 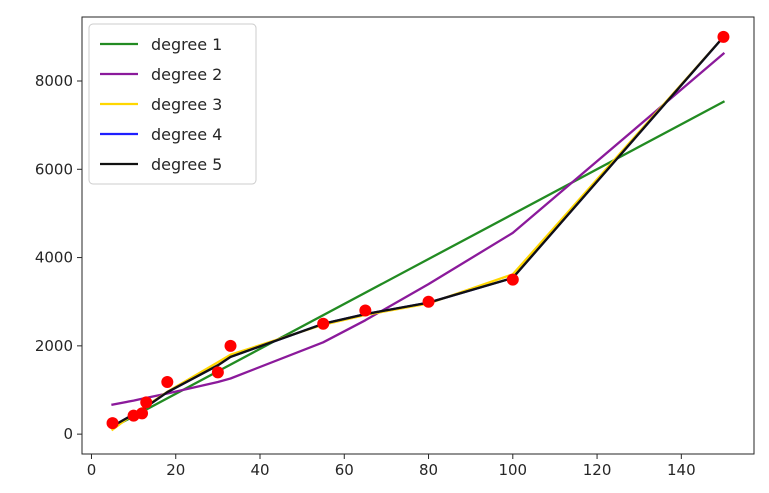 What do you see at coordinates (175, 470) in the screenshot?
I see `x-tick-label: 20` at bounding box center [175, 470].